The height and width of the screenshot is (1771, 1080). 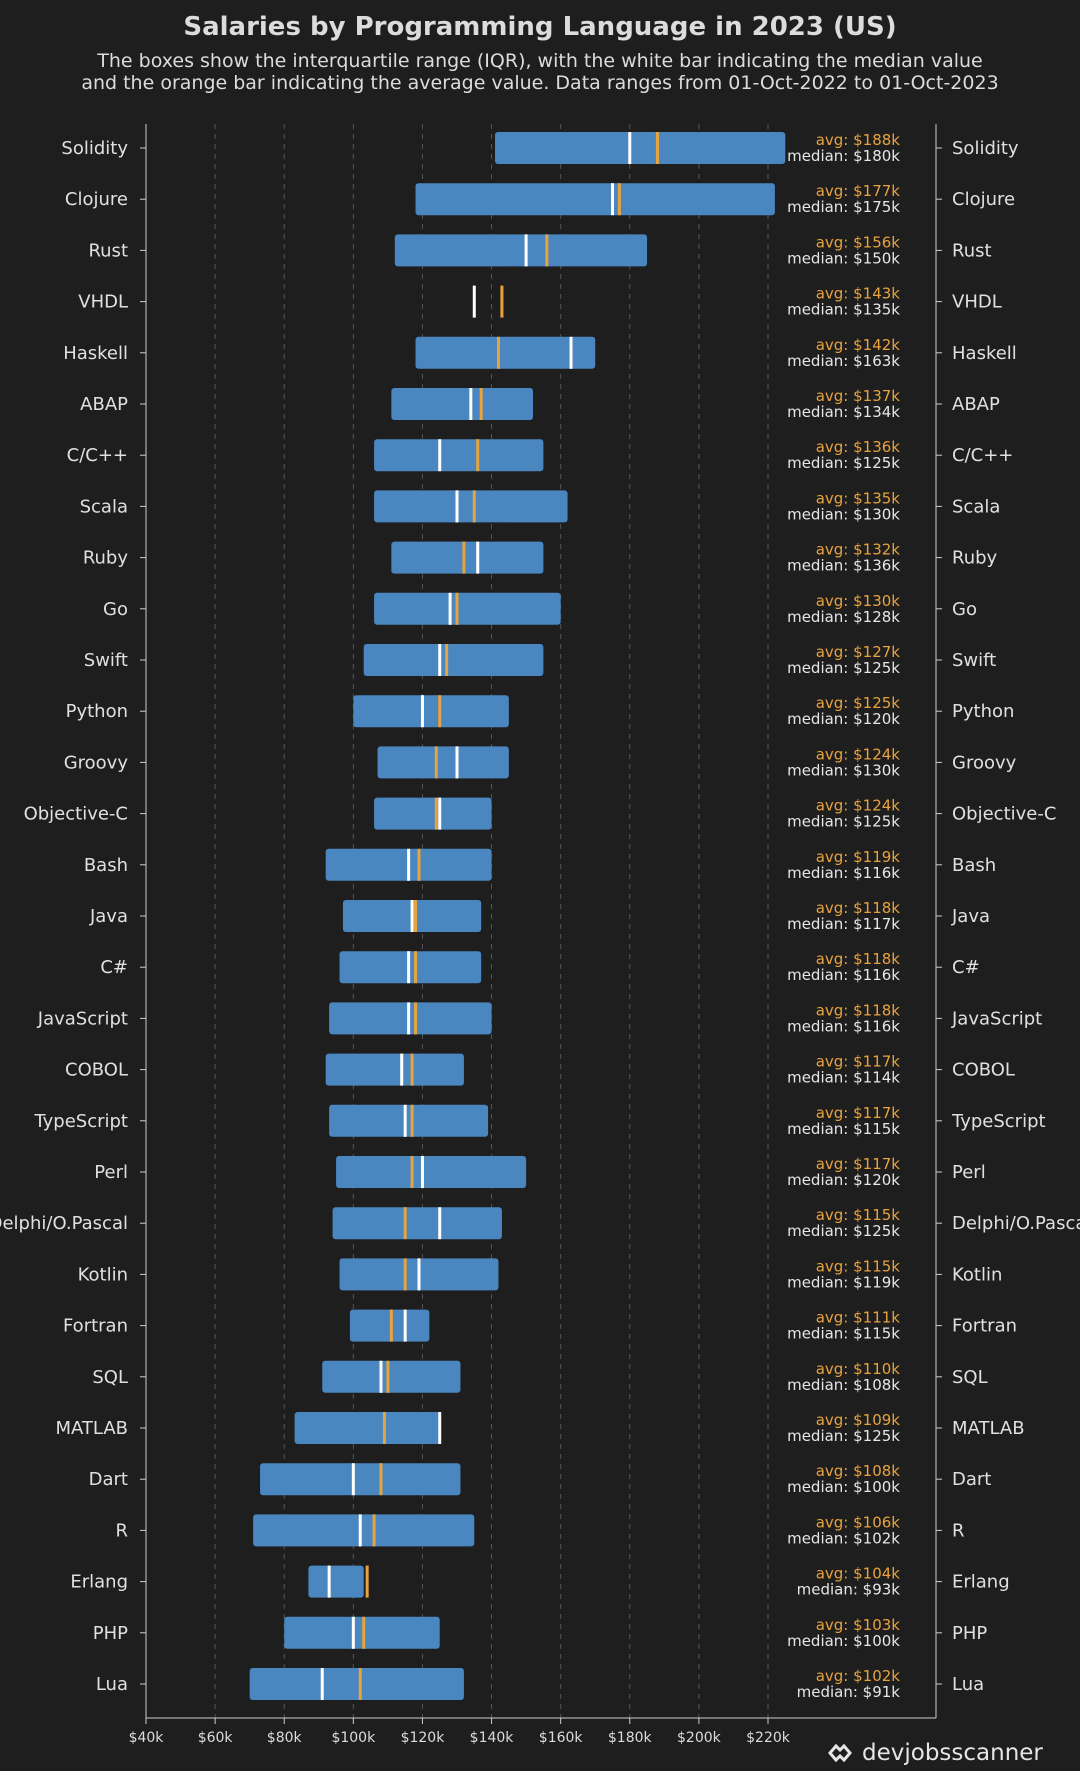 What do you see at coordinates (858, 294) in the screenshot?
I see `avg-value-label: avg: $143k` at bounding box center [858, 294].